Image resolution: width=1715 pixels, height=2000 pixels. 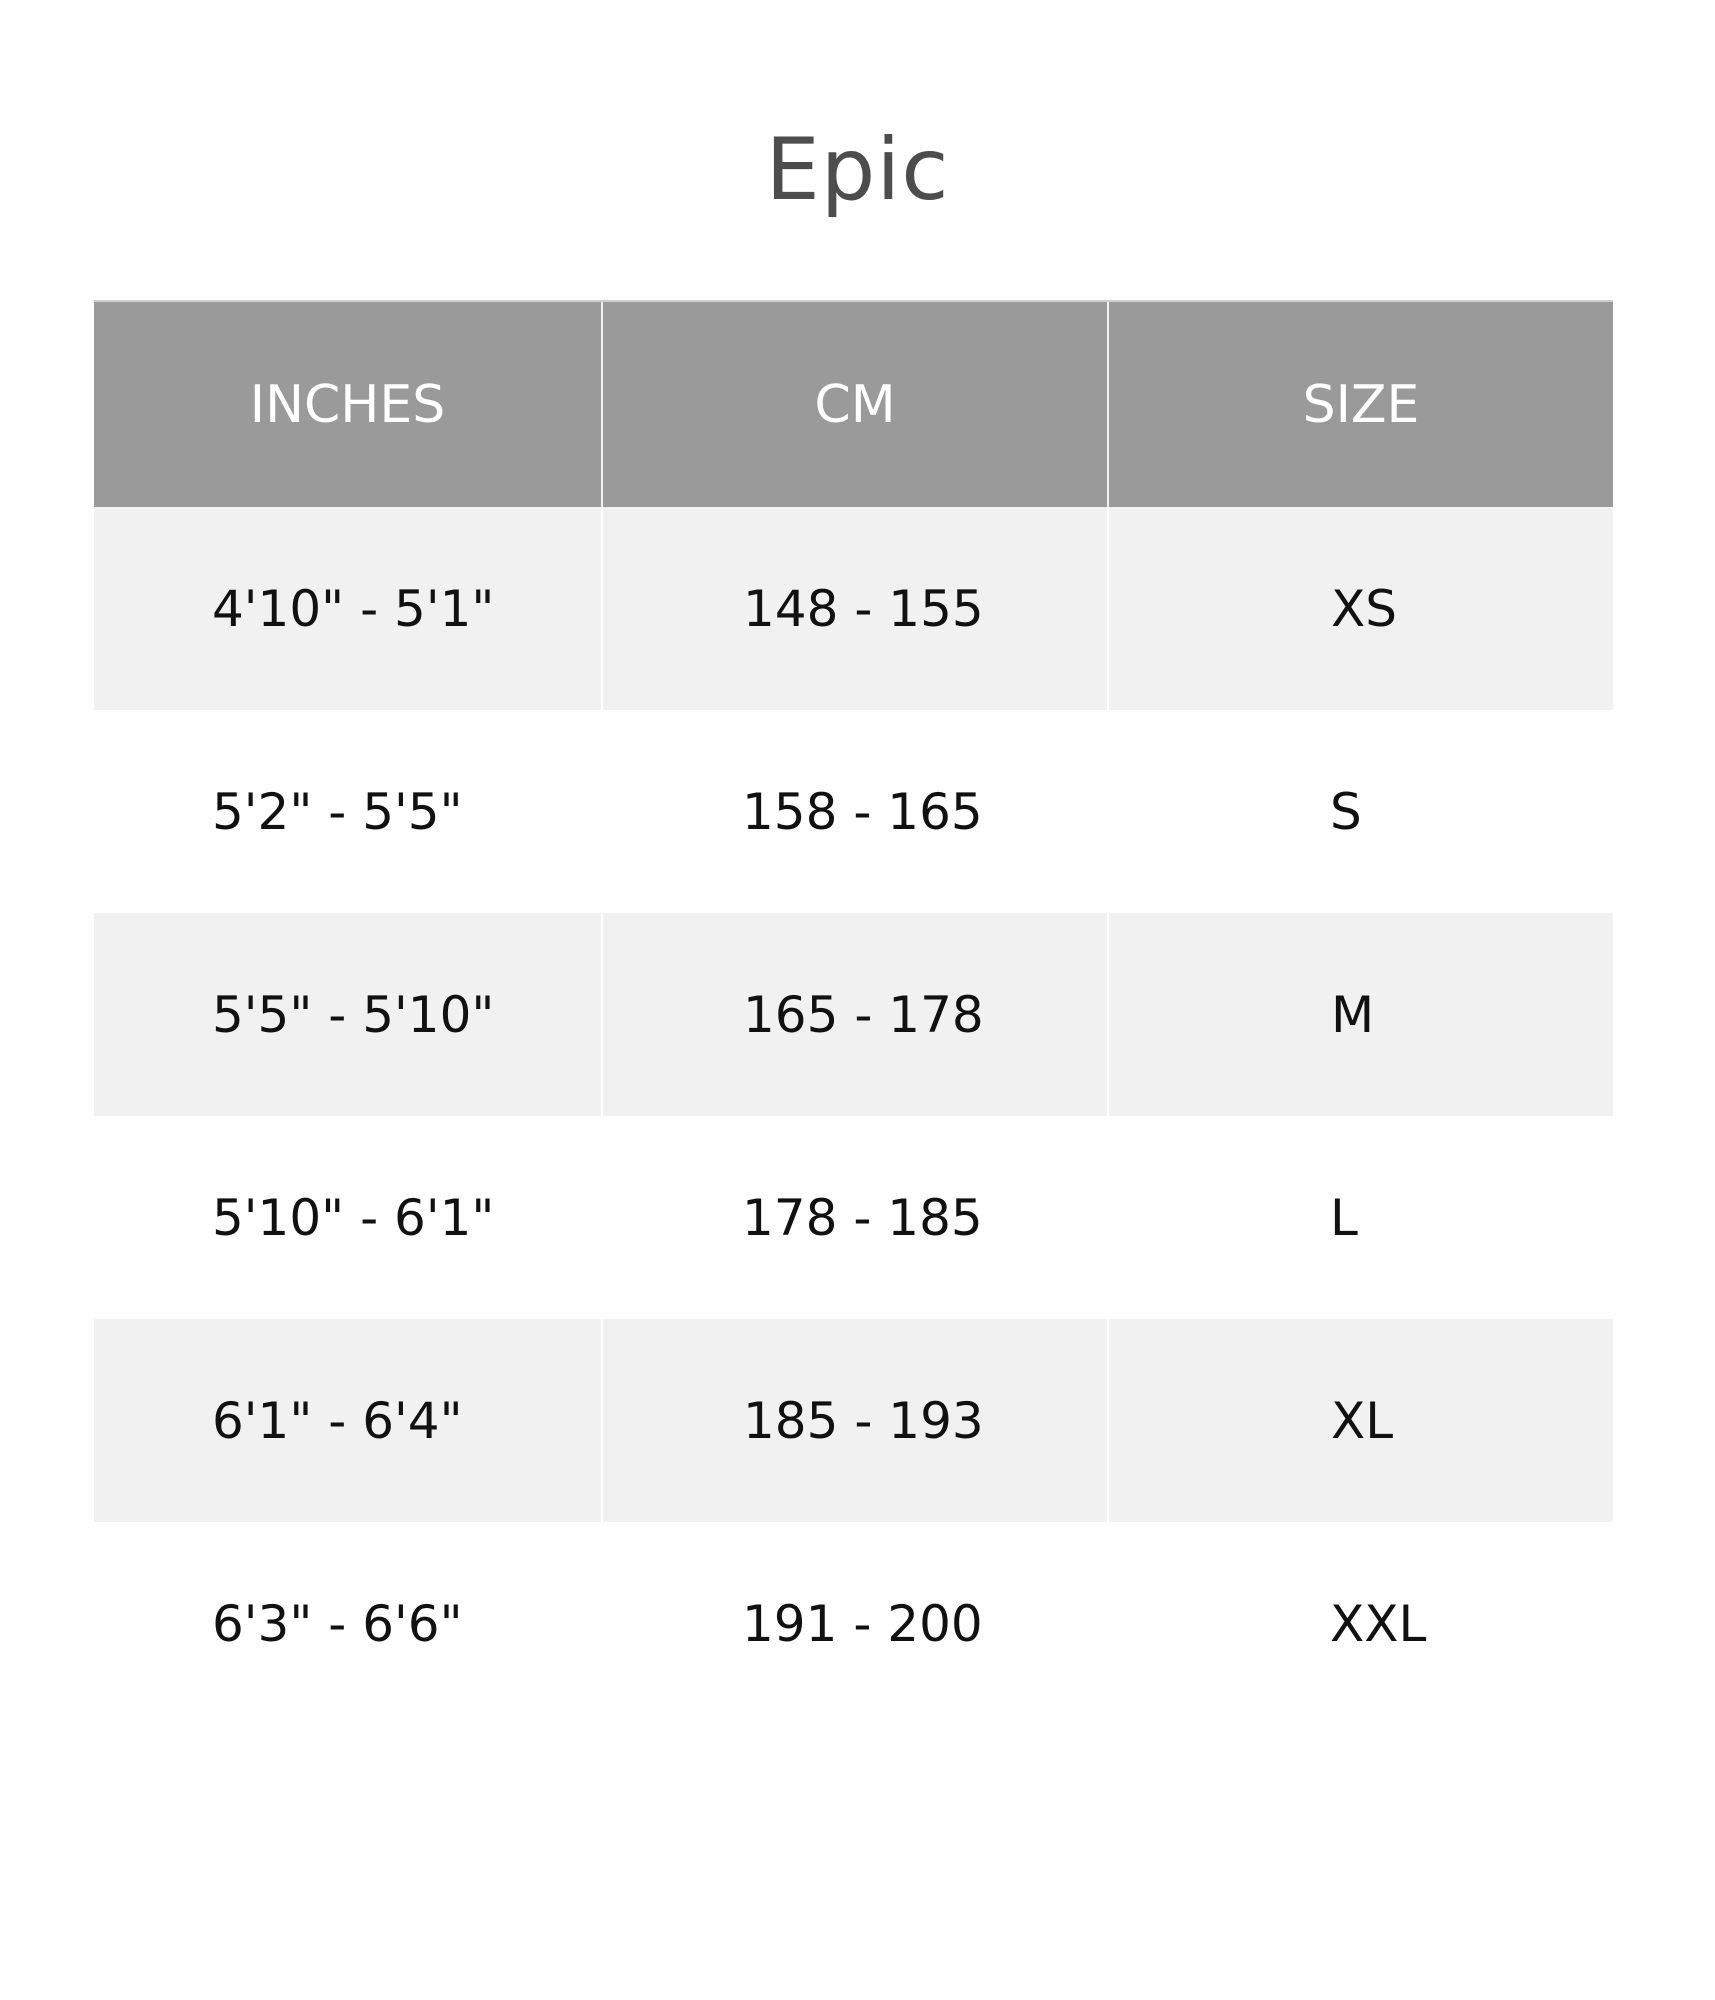 I want to click on cell-cm: 185 - 193, so click(x=854, y=1420).